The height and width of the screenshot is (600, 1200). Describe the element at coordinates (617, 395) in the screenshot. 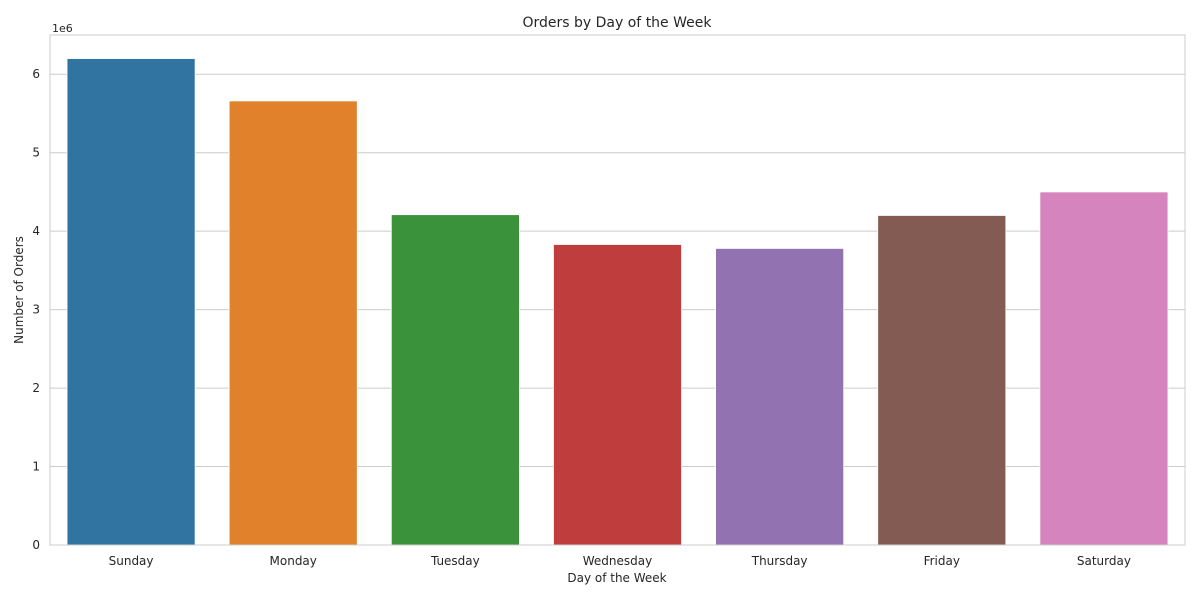

I see `bar-wednesday` at that location.